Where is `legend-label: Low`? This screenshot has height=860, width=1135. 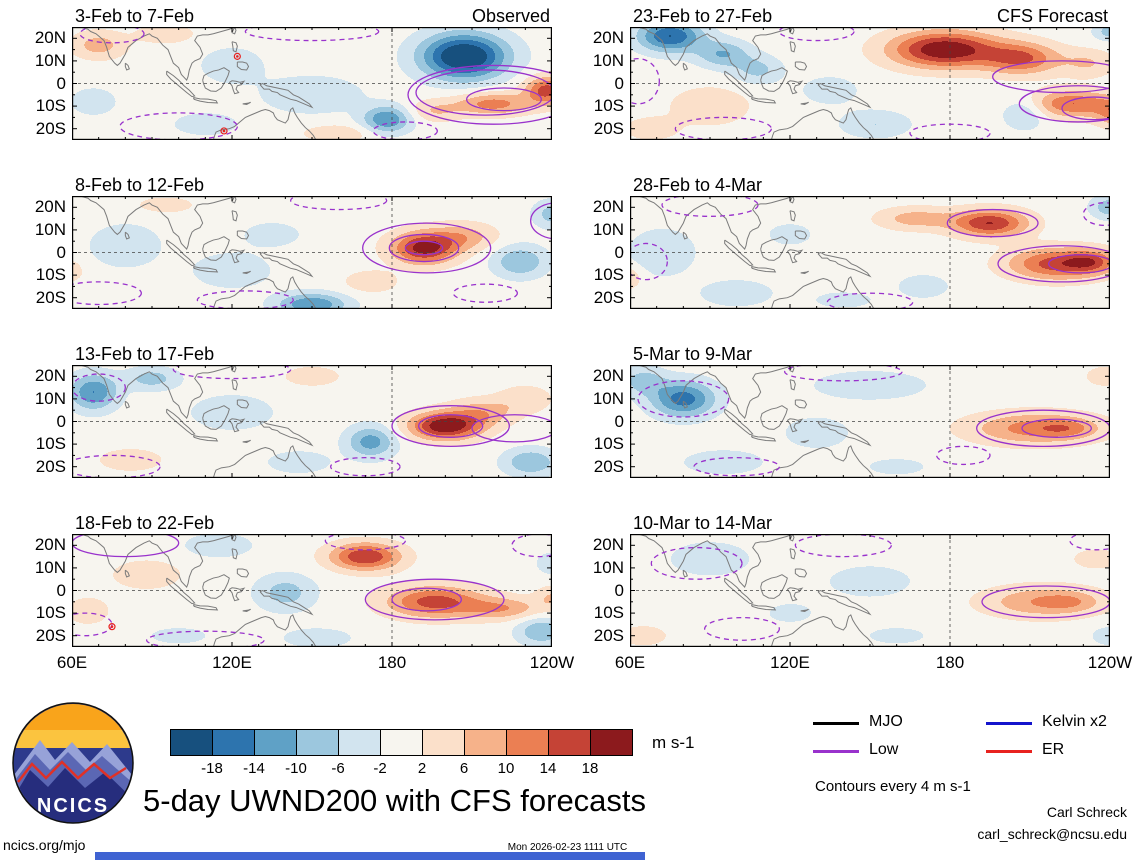 legend-label: Low is located at coordinates (884, 749).